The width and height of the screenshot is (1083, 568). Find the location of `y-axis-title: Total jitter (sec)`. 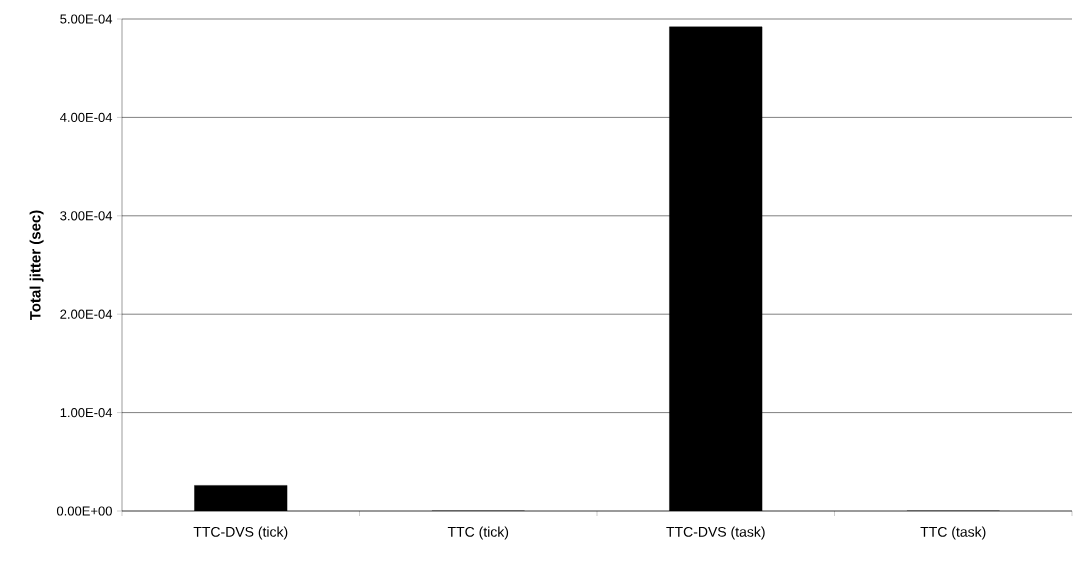

y-axis-title: Total jitter (sec) is located at coordinates (36, 265).